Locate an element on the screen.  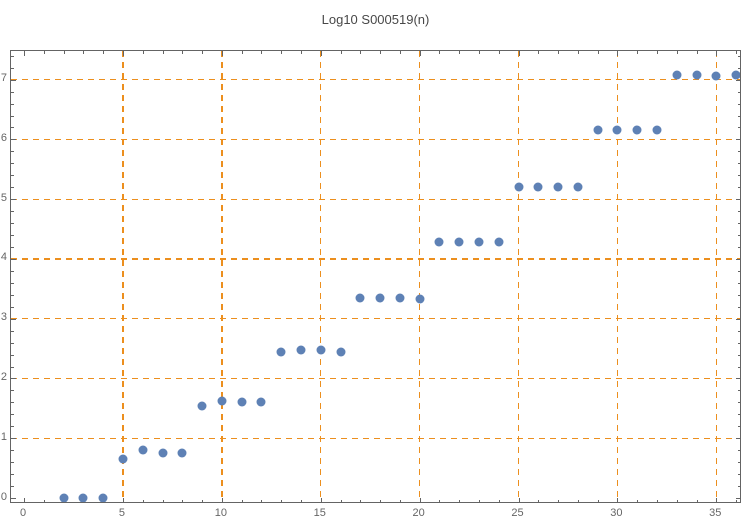
y-tick-2.2 is located at coordinates (12, 367).